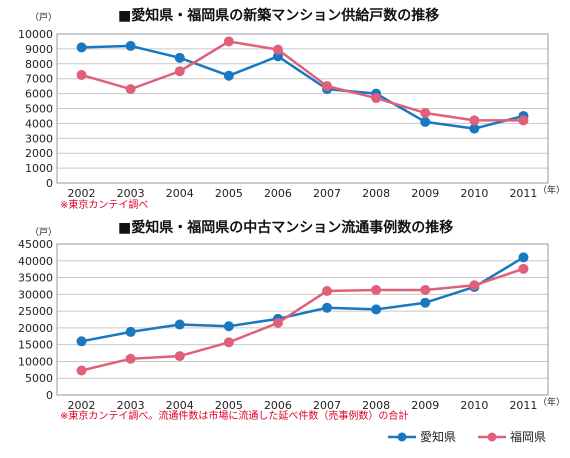  I want to click on legend-aichi-label: 愛知県, so click(438, 437).